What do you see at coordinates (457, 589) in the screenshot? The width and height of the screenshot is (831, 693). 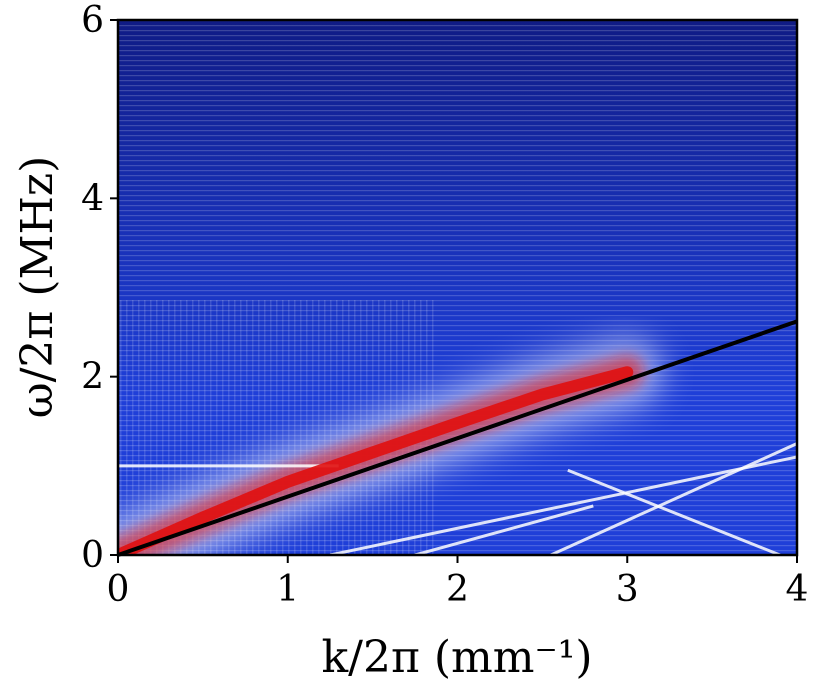 I see `x-tick-label: 2` at bounding box center [457, 589].